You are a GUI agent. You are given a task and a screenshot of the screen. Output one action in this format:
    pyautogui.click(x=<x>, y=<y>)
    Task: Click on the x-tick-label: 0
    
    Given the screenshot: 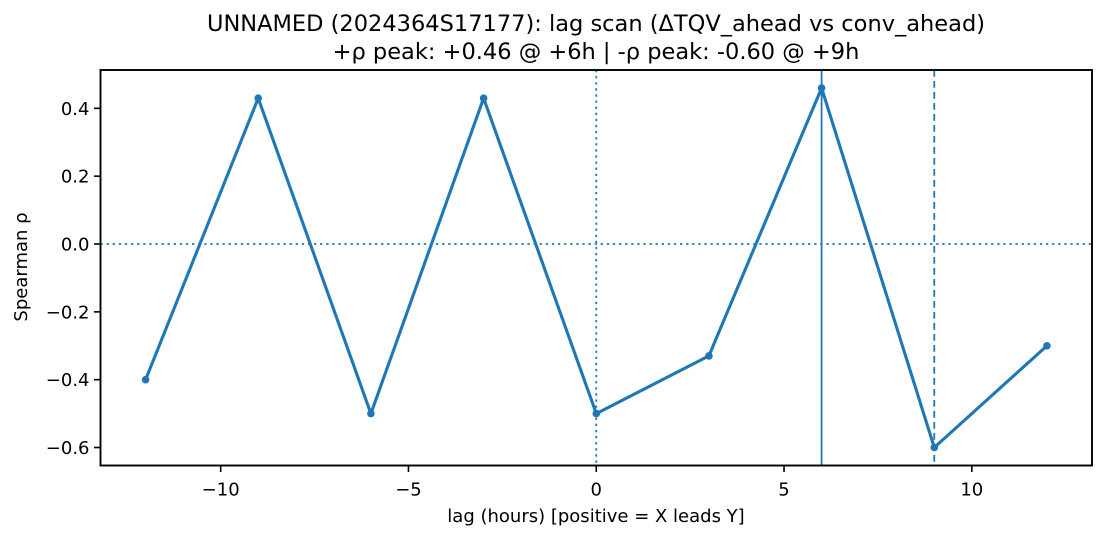 What is the action you would take?
    pyautogui.click(x=596, y=490)
    